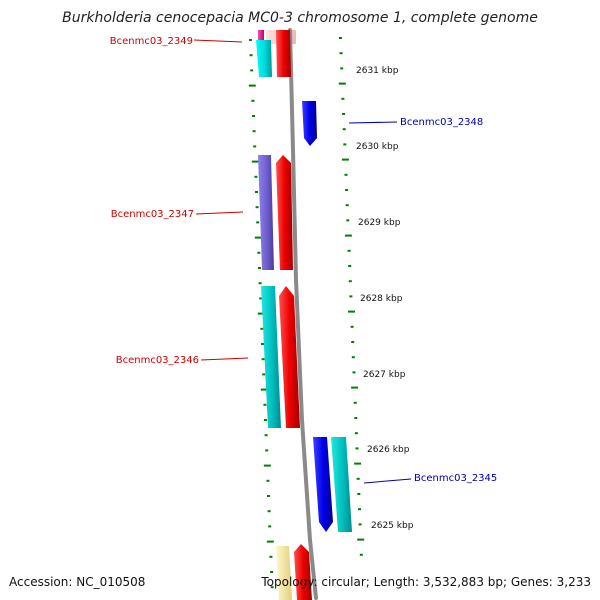 The width and height of the screenshot is (600, 600). What do you see at coordinates (388, 450) in the screenshot?
I see `scale-label-2626: 2626 kbp` at bounding box center [388, 450].